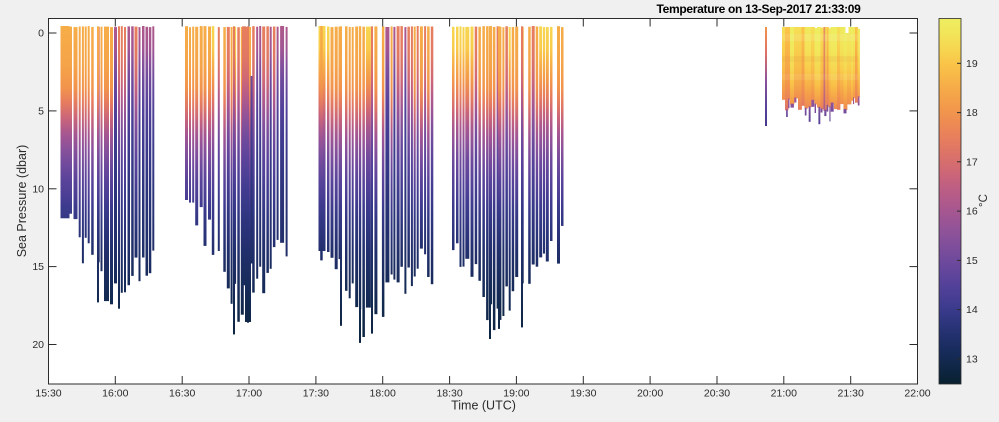 The width and height of the screenshot is (999, 422). What do you see at coordinates (758, 9) in the screenshot?
I see `svg-text:Temperature on 13-Sep-2017 21:: Temperature on 13-Sep-2017 21:33:09` at bounding box center [758, 9].